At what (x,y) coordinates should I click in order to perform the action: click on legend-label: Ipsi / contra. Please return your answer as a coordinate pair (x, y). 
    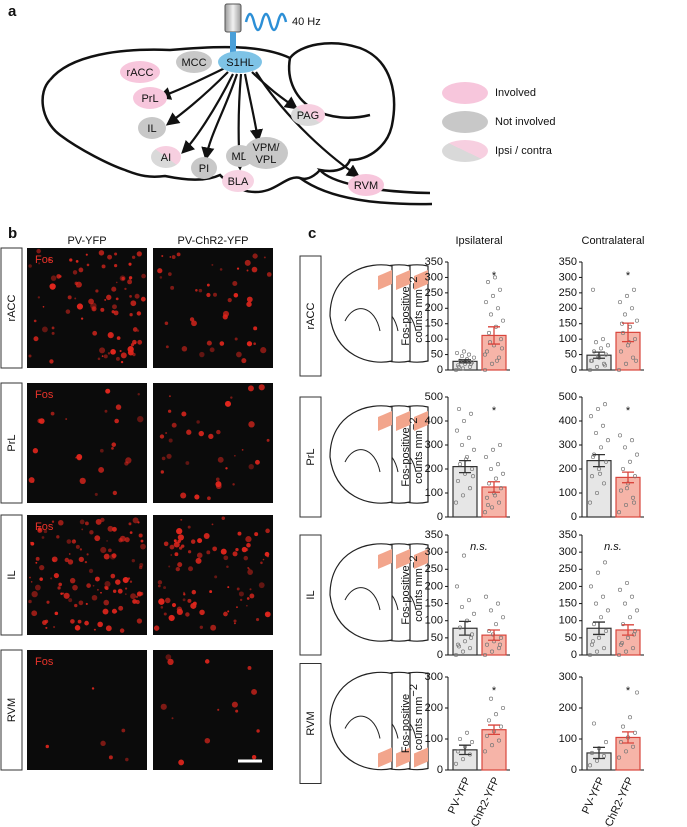
    Looking at the image, I should click on (524, 151).